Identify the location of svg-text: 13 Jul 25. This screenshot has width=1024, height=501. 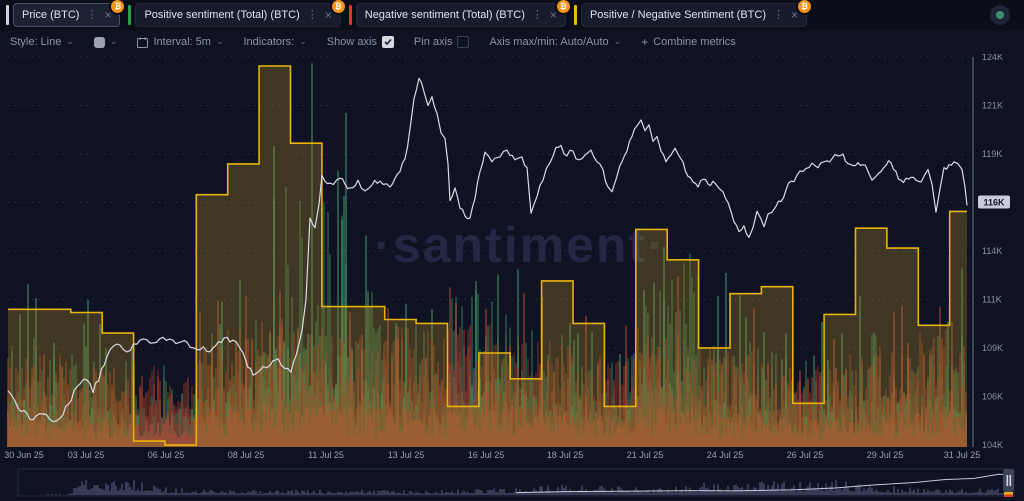
(406, 455).